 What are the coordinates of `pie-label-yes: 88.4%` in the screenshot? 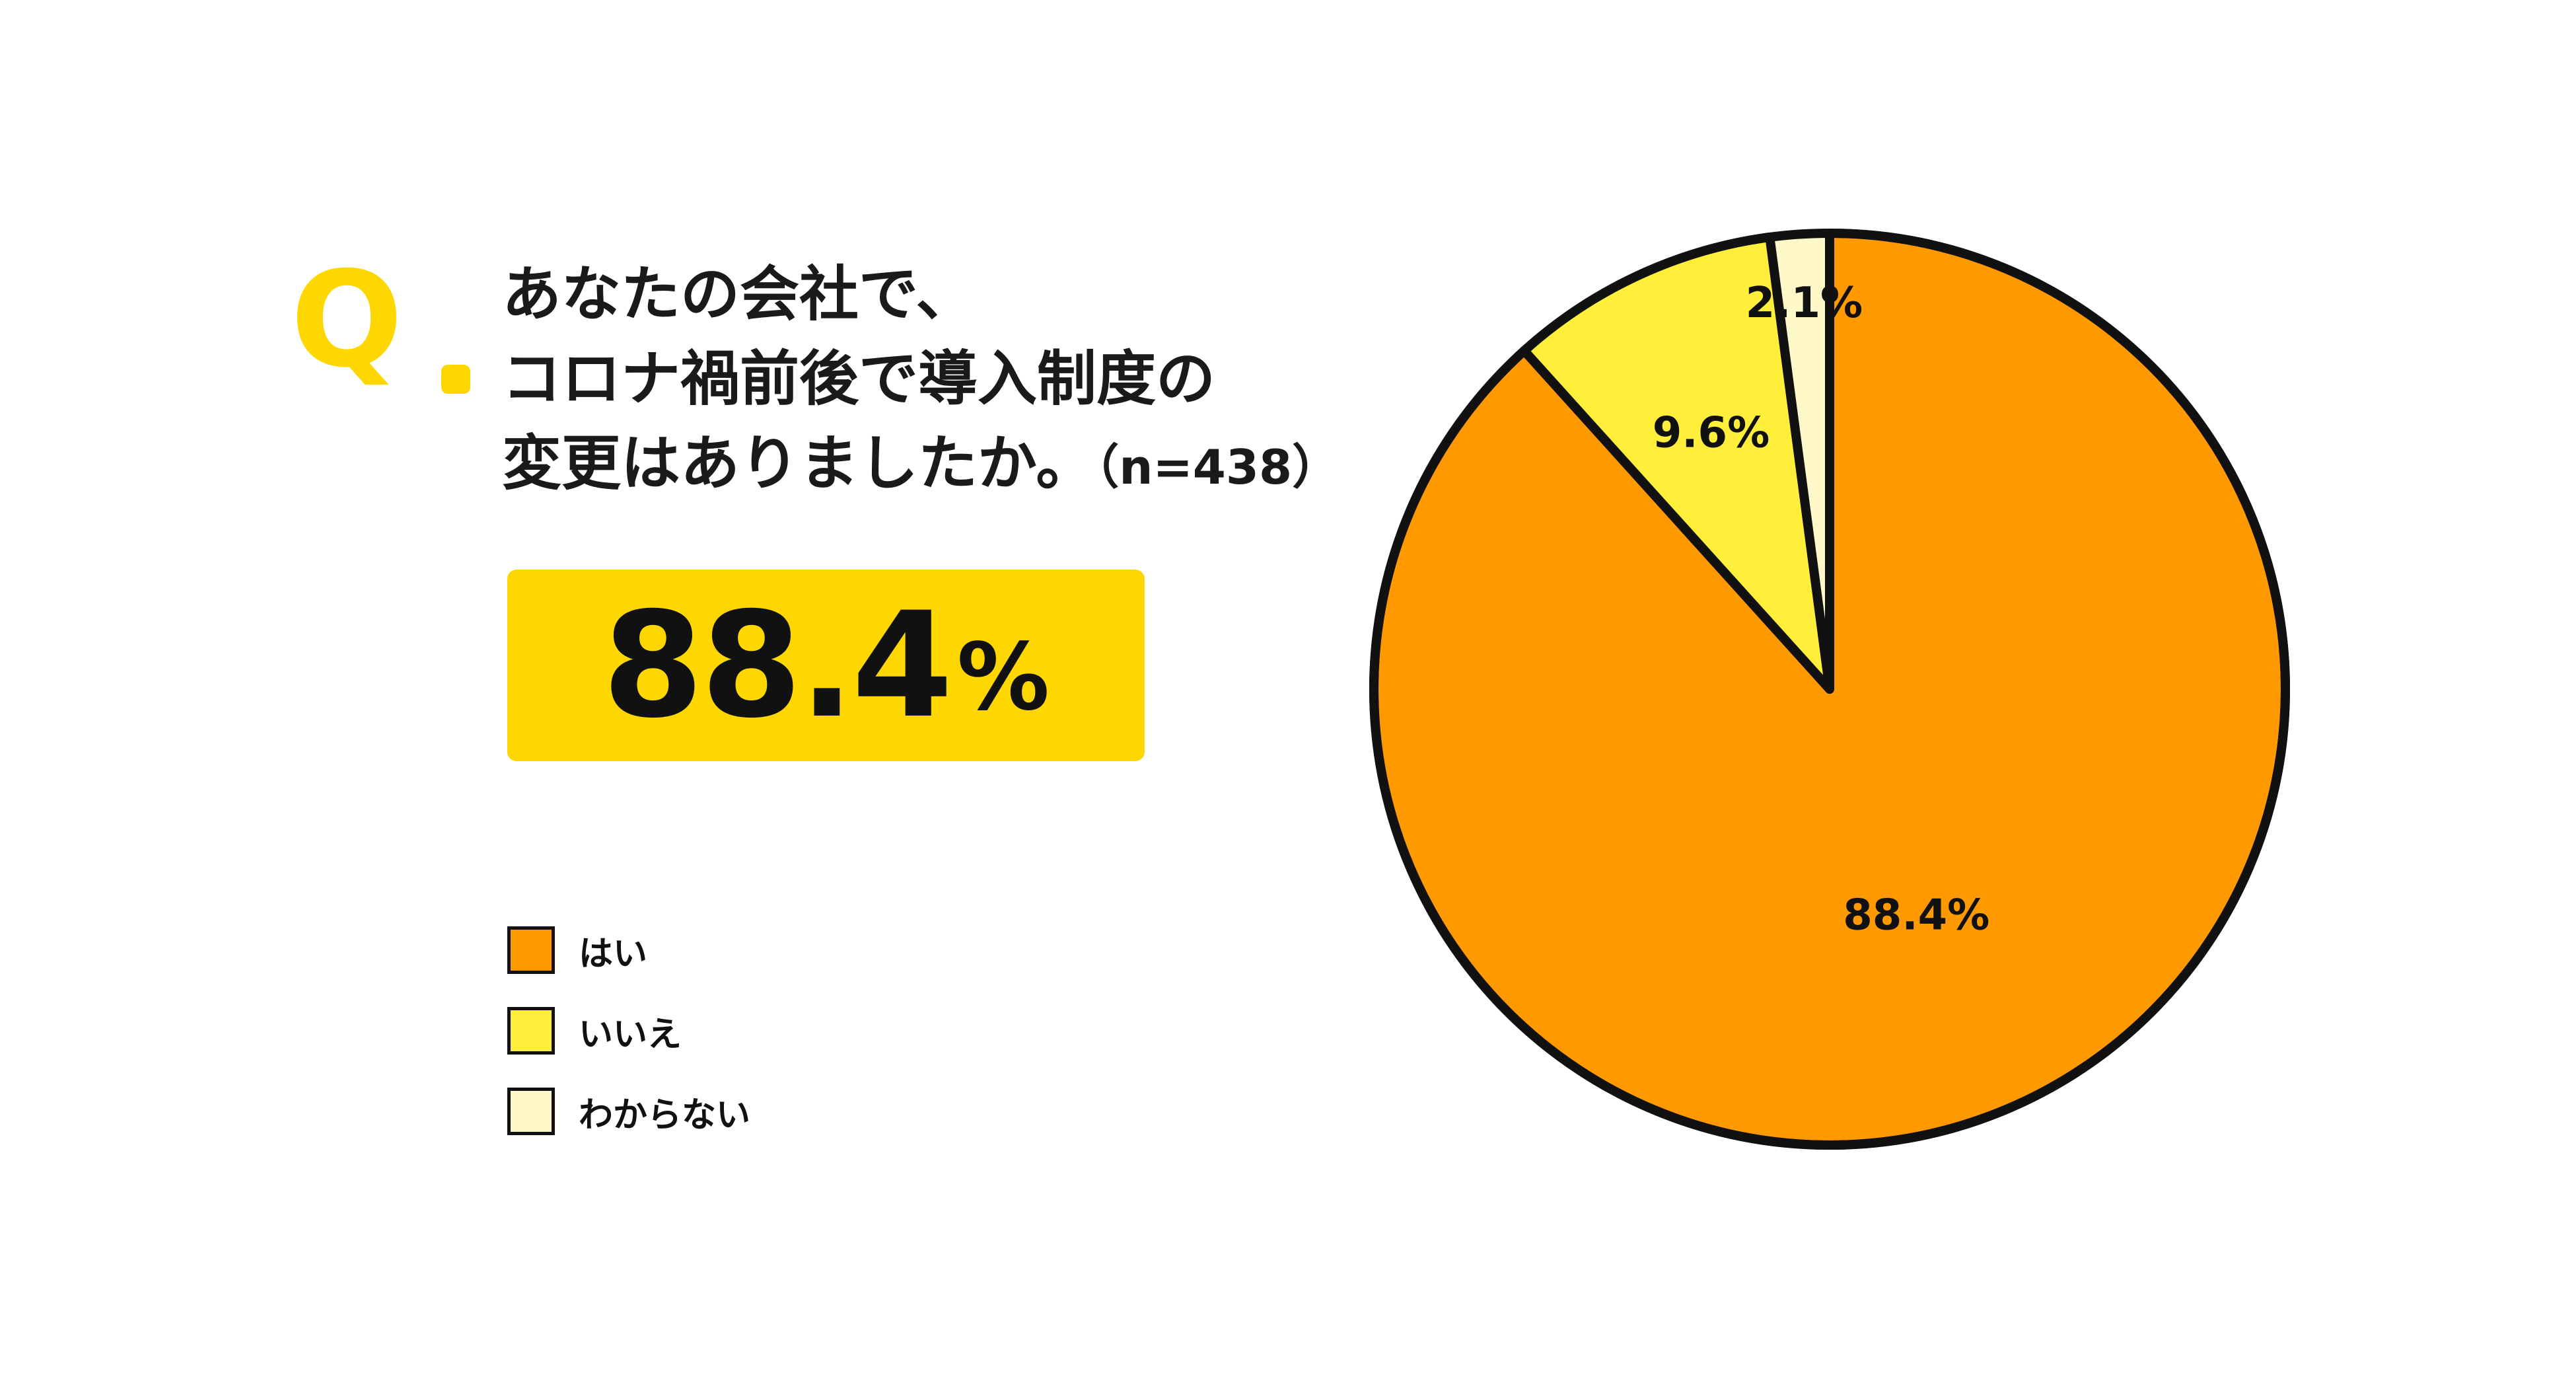 It's located at (1916, 915).